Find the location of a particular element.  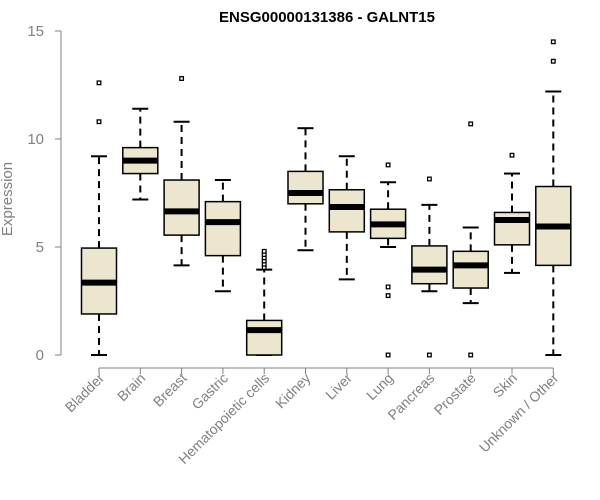

y-tick-label: 0 is located at coordinates (40, 355).